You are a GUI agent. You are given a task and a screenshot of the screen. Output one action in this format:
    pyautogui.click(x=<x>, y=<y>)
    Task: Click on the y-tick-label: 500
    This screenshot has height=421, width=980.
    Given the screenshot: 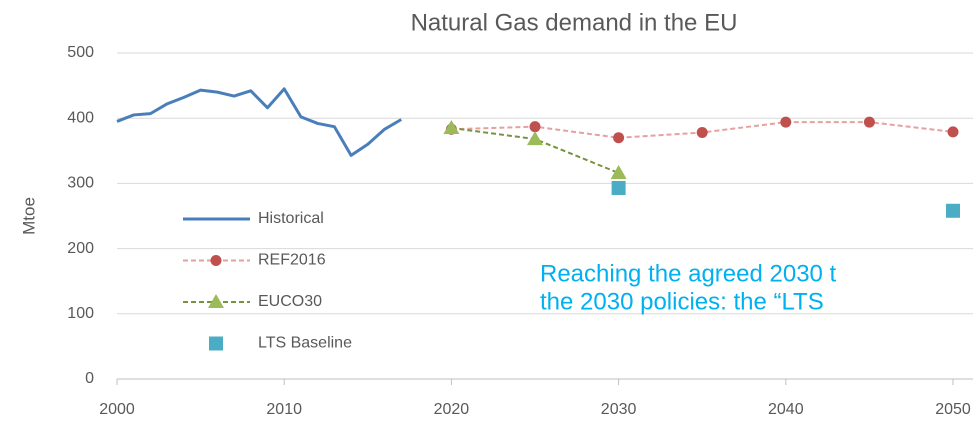 What is the action you would take?
    pyautogui.click(x=80, y=52)
    